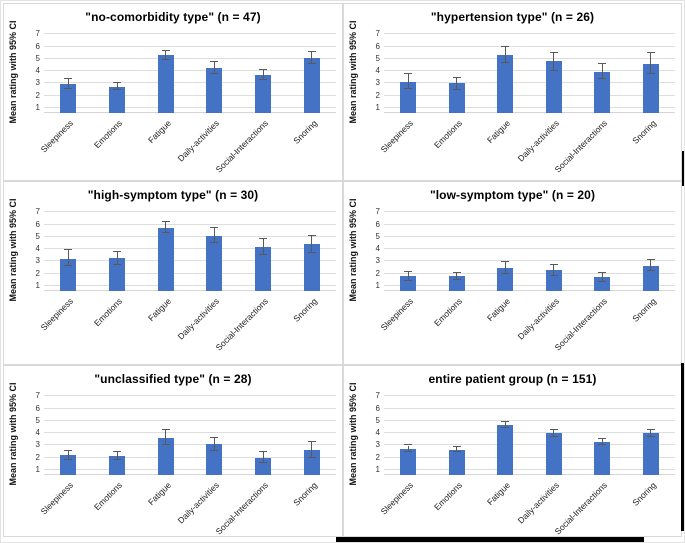 This screenshot has height=543, width=685. What do you see at coordinates (512, 17) in the screenshot?
I see `panel-title: "hypertension type" (n = 26)` at bounding box center [512, 17].